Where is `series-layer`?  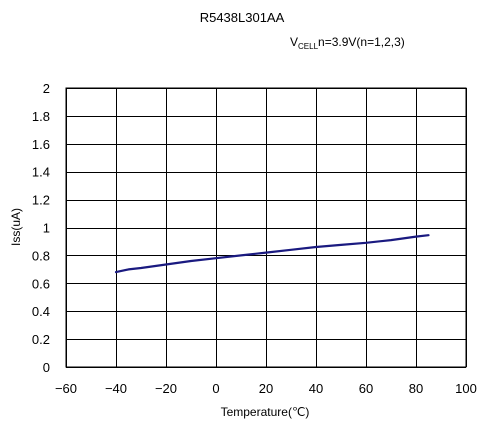 series-layer is located at coordinates (272, 254).